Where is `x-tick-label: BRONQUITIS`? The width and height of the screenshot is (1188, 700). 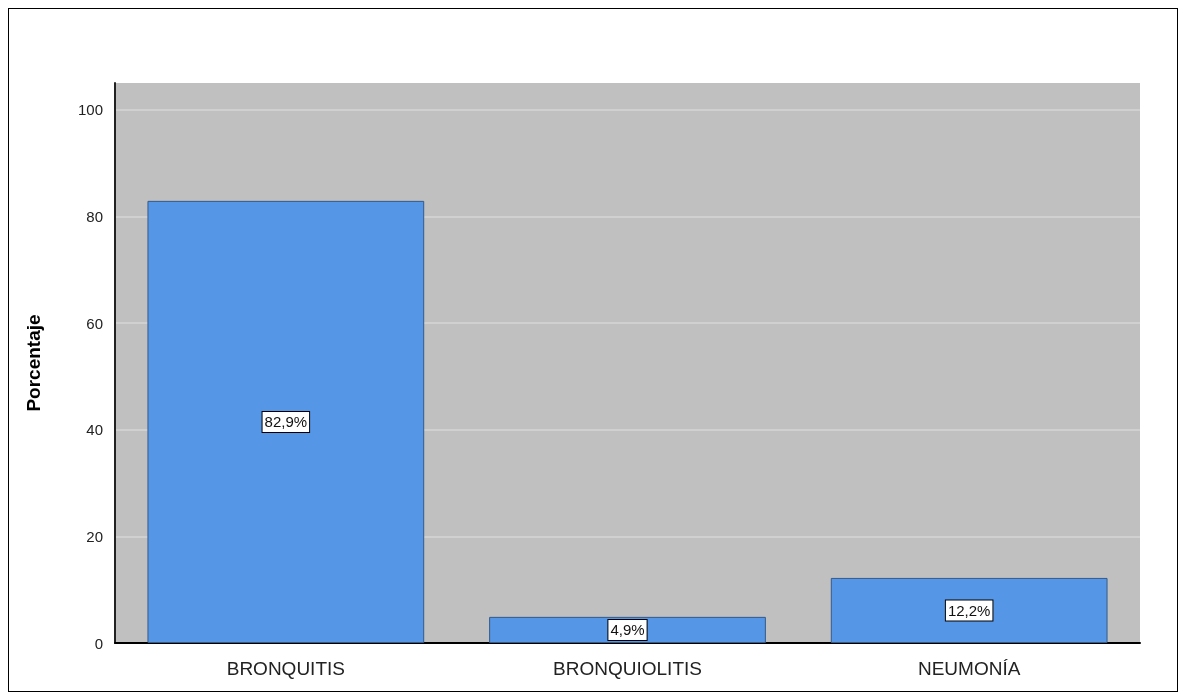 x-tick-label: BRONQUITIS is located at coordinates (285, 668).